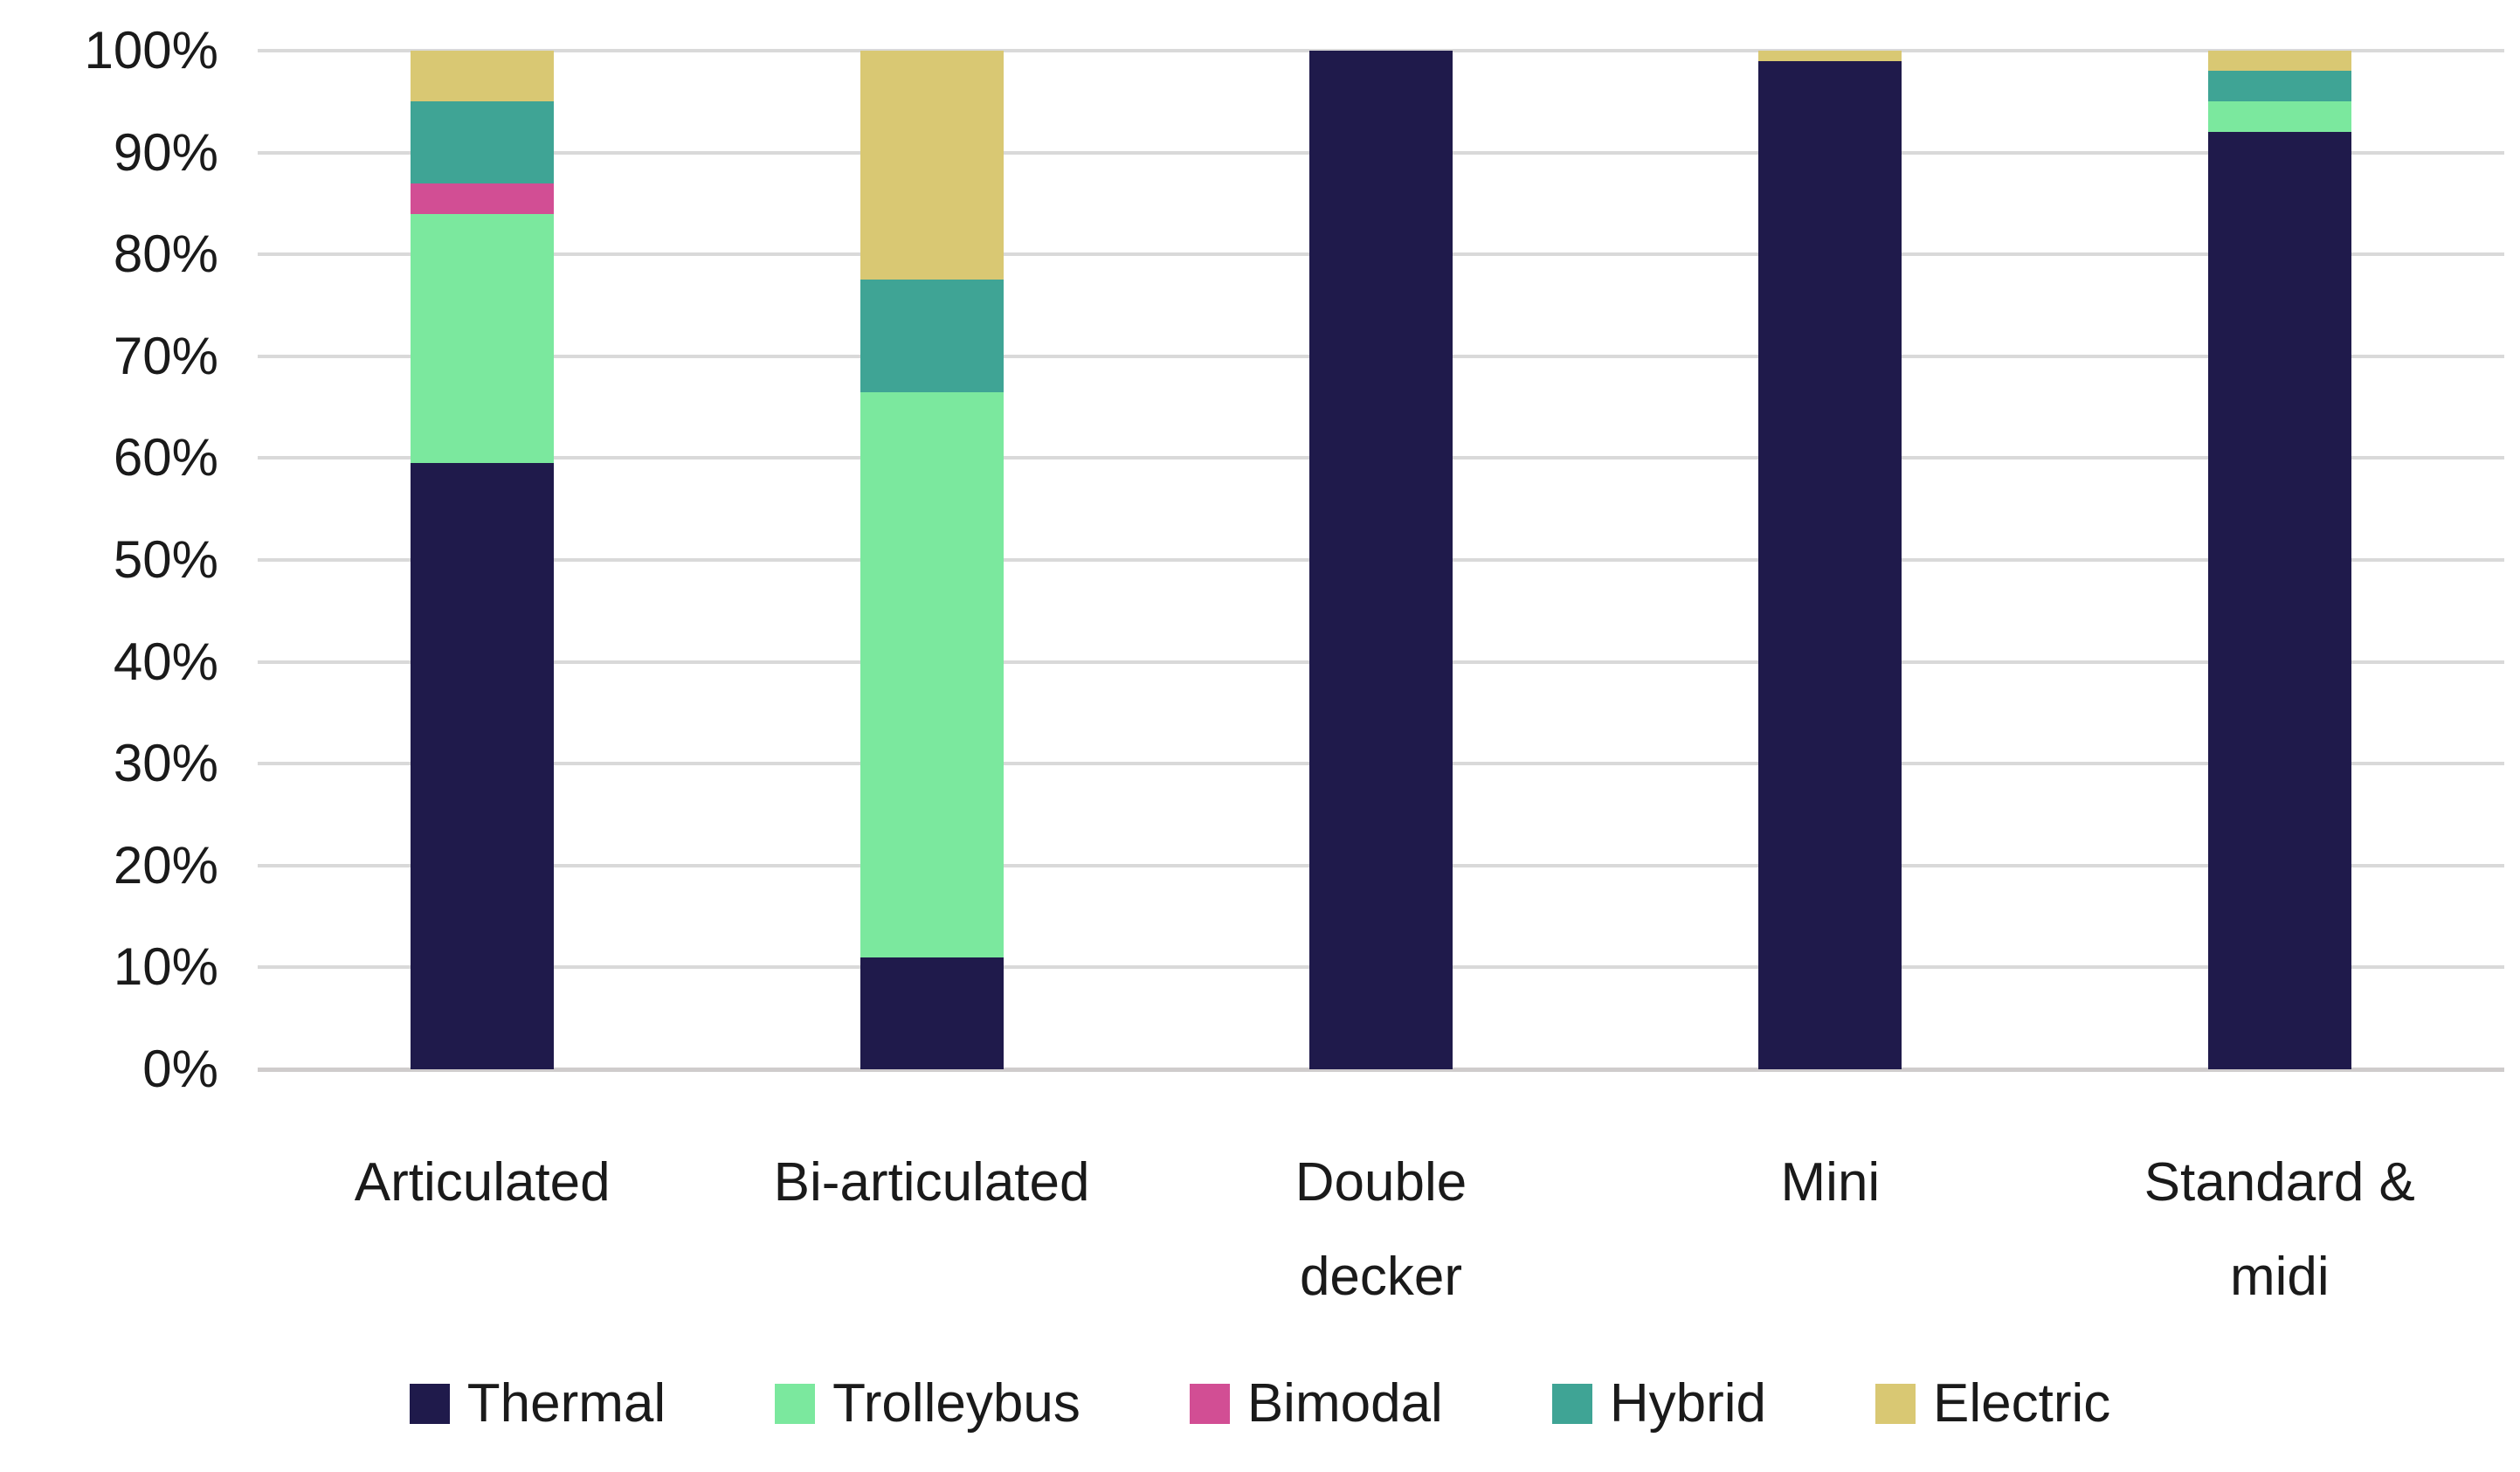 This screenshot has height=1472, width=2520. What do you see at coordinates (1381, 1229) in the screenshot?
I see `x-axis-category-label: Double decker` at bounding box center [1381, 1229].